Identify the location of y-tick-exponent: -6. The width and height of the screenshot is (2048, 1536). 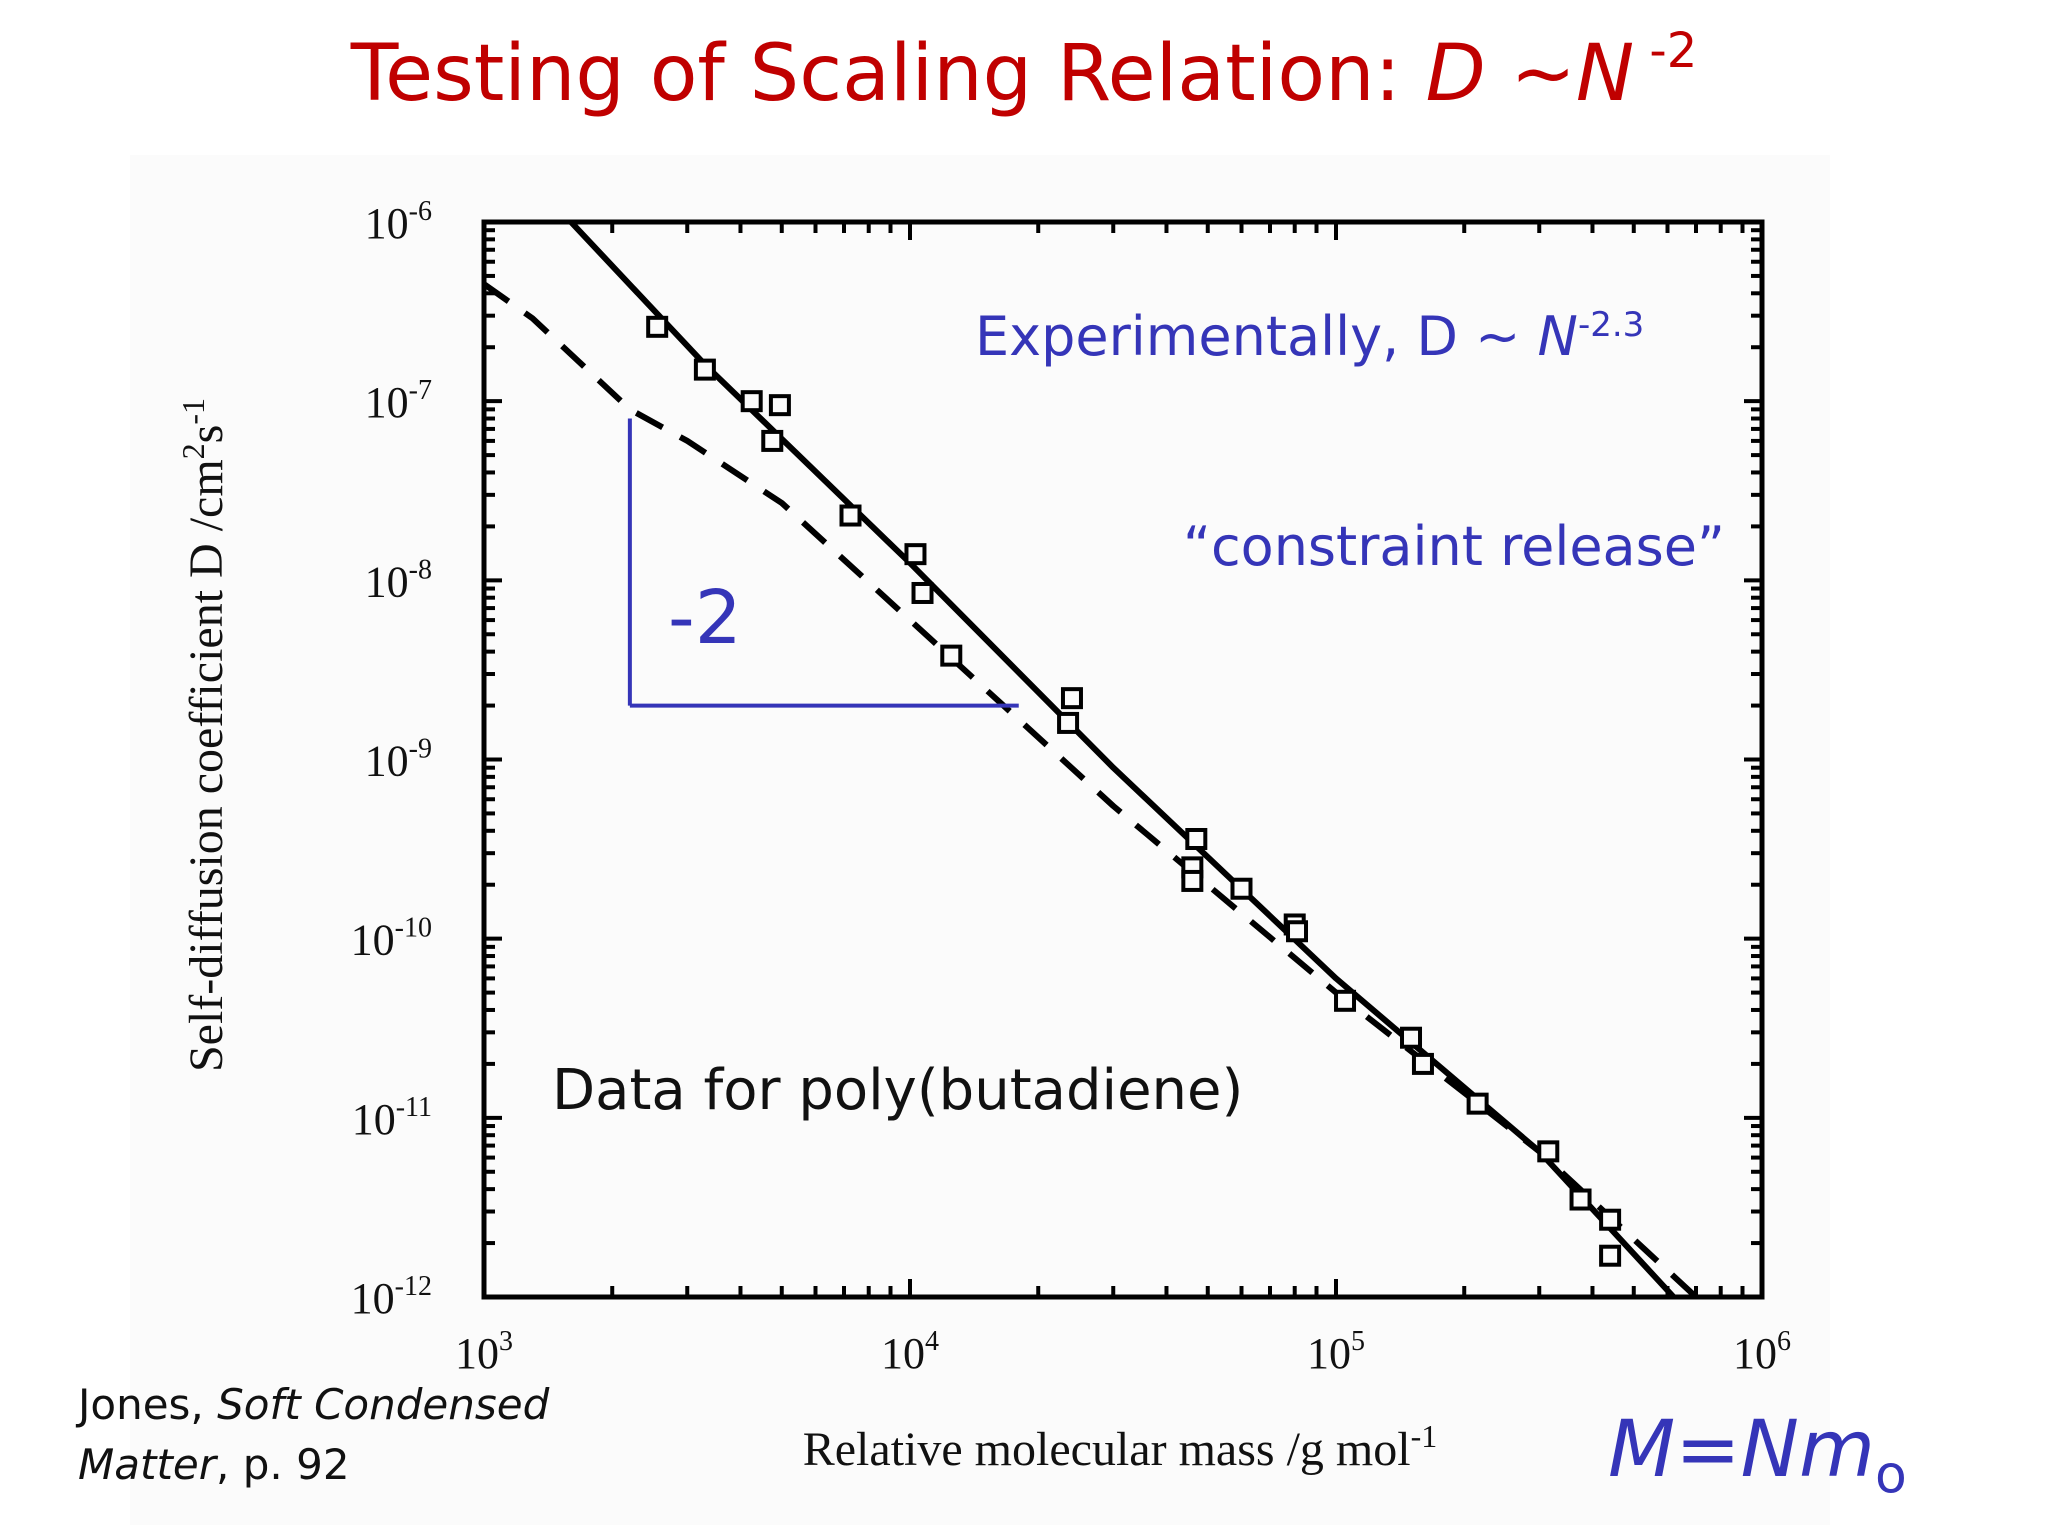
(420, 211).